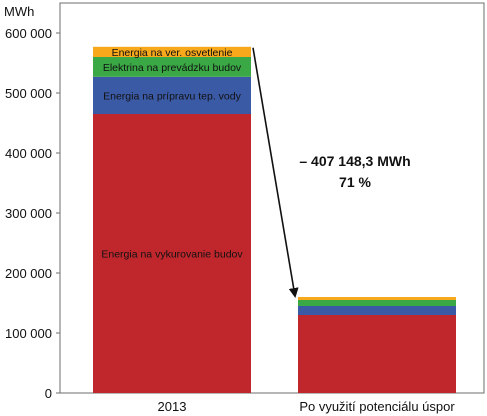 The height and width of the screenshot is (416, 487). I want to click on segment-label: Energia na prípravu tep. vody, so click(172, 96).